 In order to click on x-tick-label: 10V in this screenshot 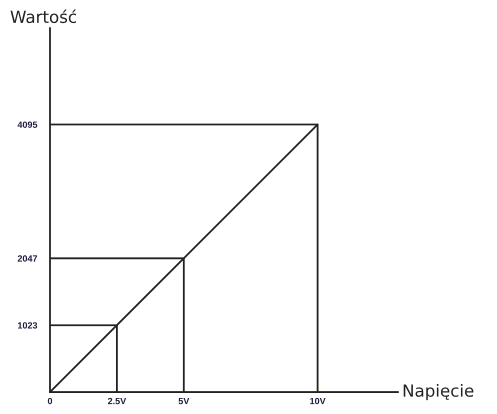, I will do `click(318, 401)`.